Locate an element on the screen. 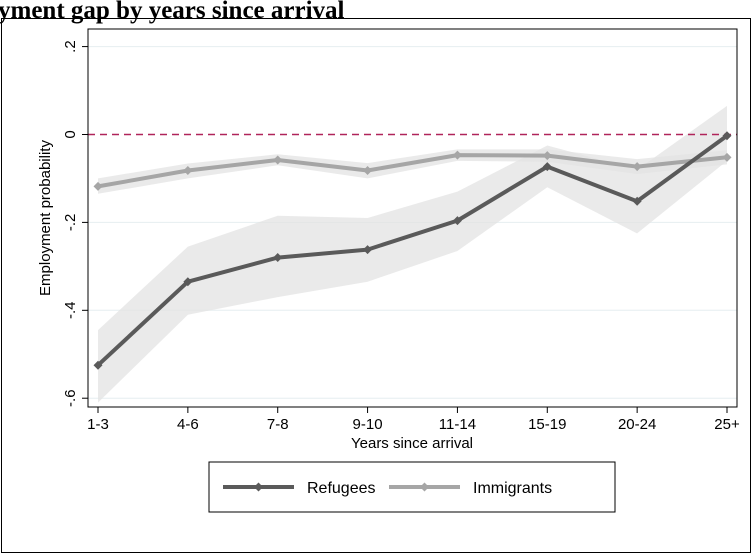 The width and height of the screenshot is (753, 559). x-axis: 1-3 4-6 7-8 9-10 11-14 15-19 20-24 25+ is located at coordinates (413, 420).